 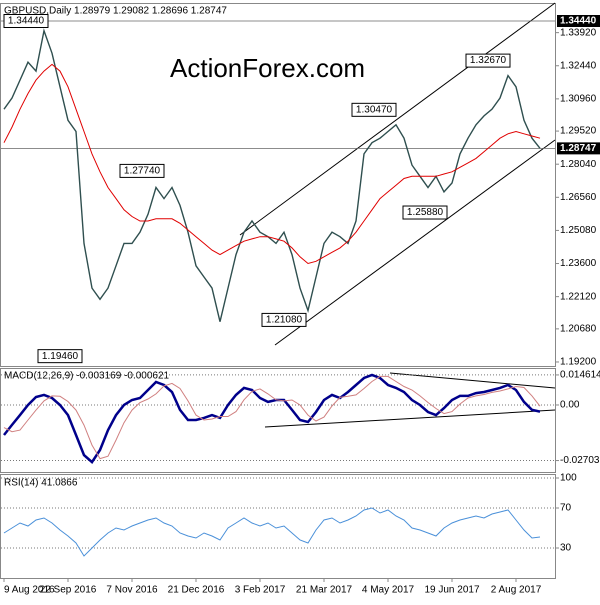 What do you see at coordinates (578, 296) in the screenshot?
I see `y-tick-label: 1.22120` at bounding box center [578, 296].